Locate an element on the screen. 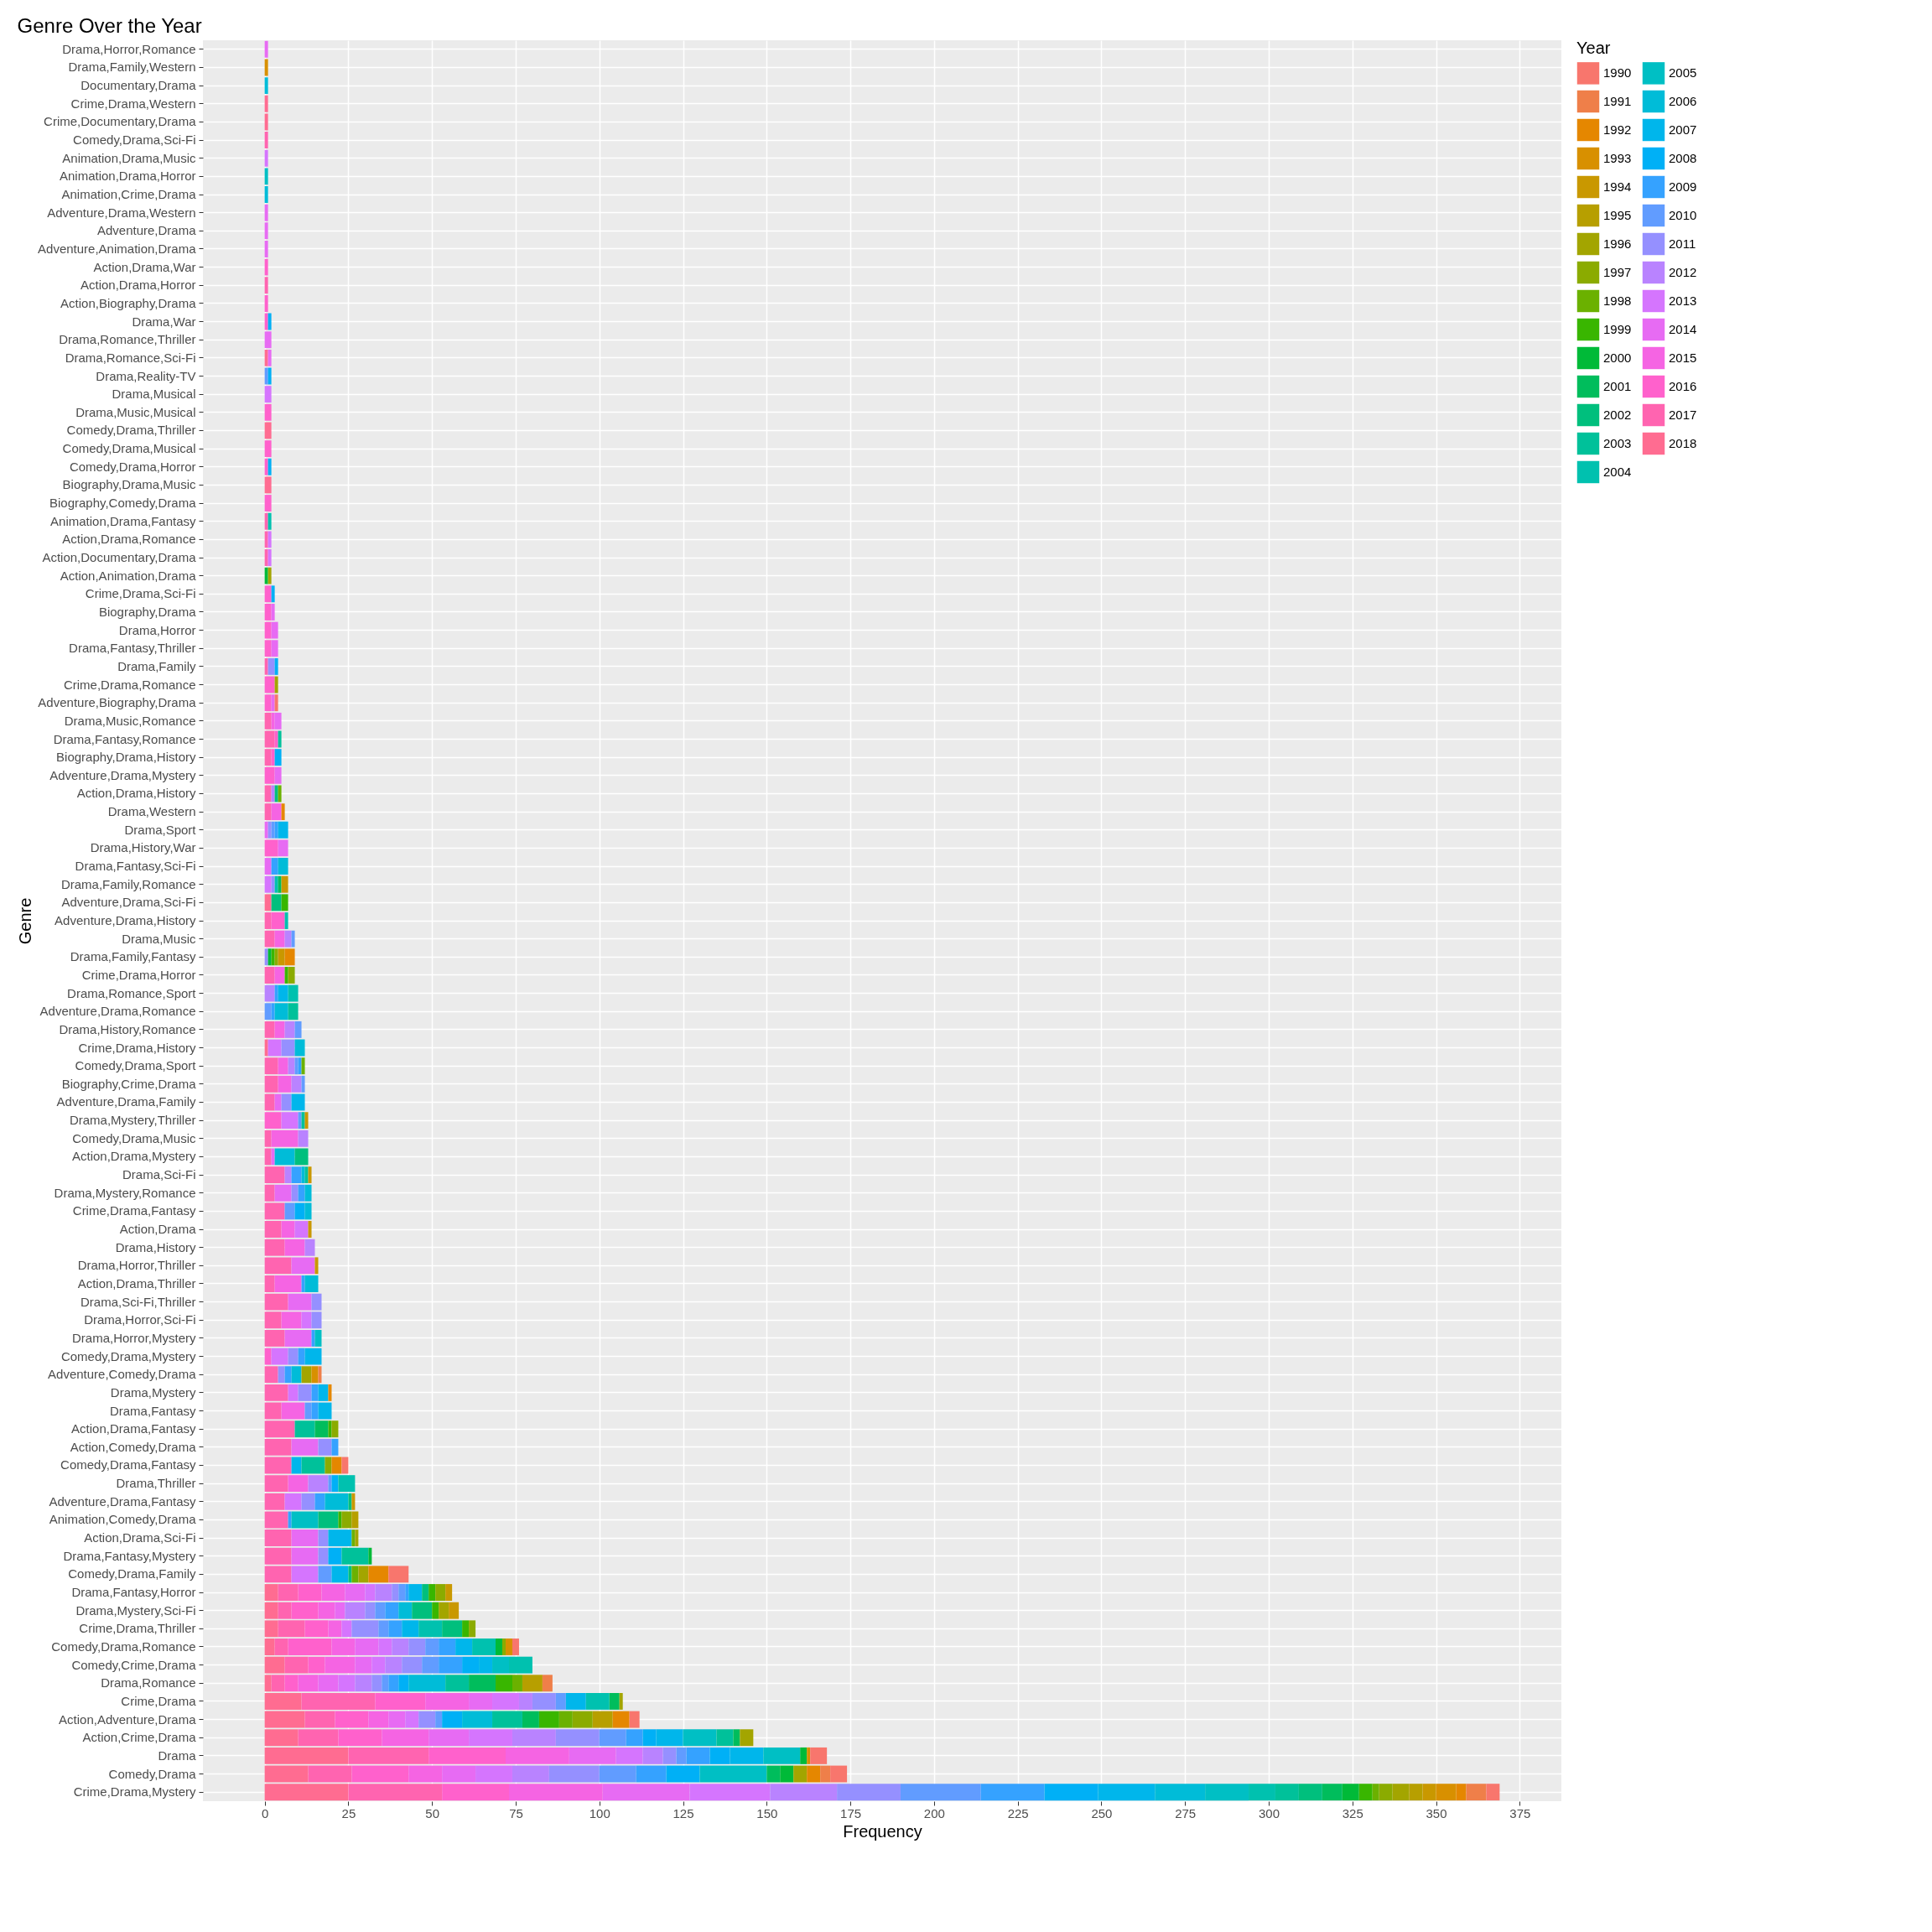 The height and width of the screenshot is (1932, 1932). legend-label: 2005 is located at coordinates (1683, 72).